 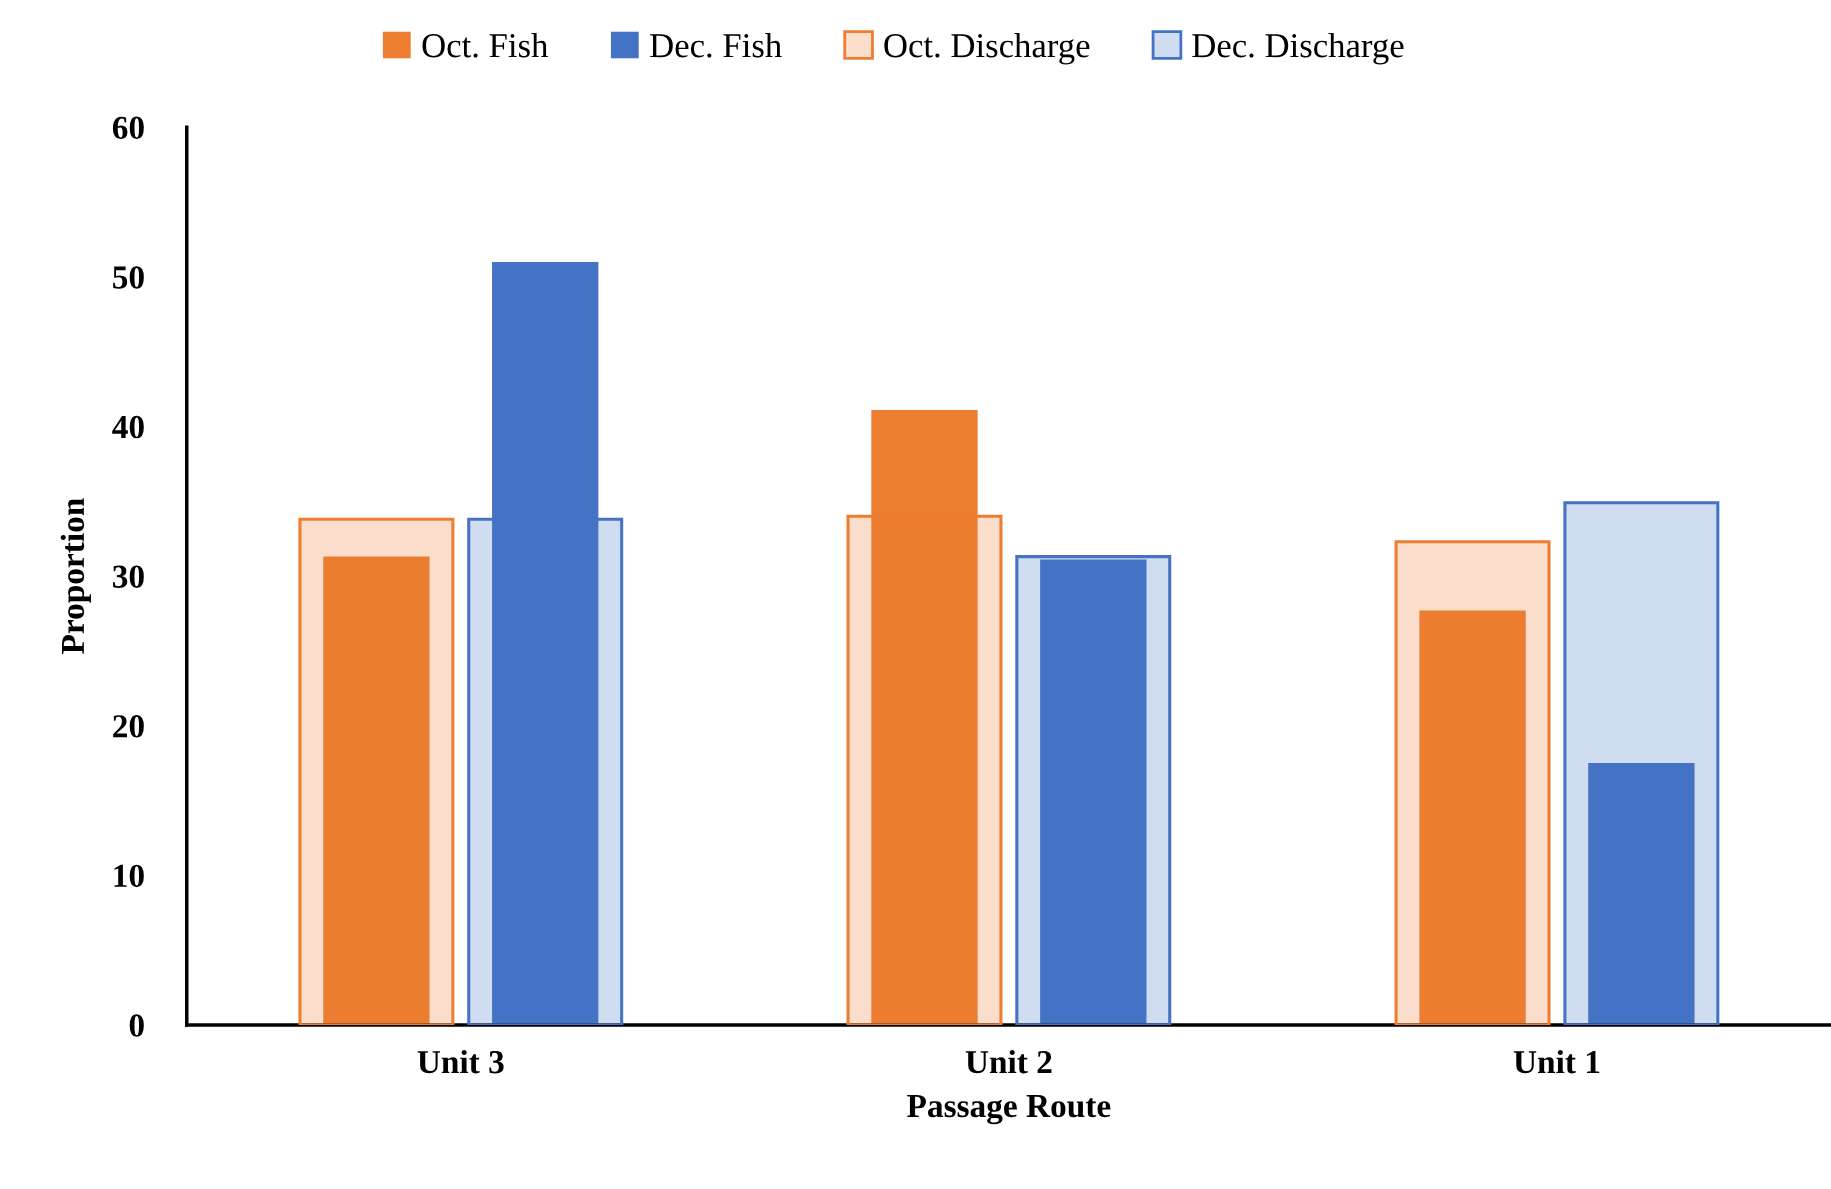 What do you see at coordinates (136, 1025) in the screenshot?
I see `y-tick-label: 0` at bounding box center [136, 1025].